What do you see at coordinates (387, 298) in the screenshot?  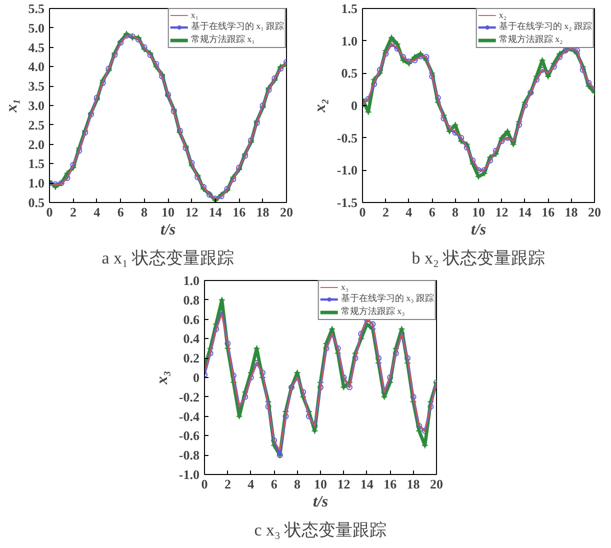 I see `legend-label: 基于在线学习的 x₃ 跟踪` at bounding box center [387, 298].